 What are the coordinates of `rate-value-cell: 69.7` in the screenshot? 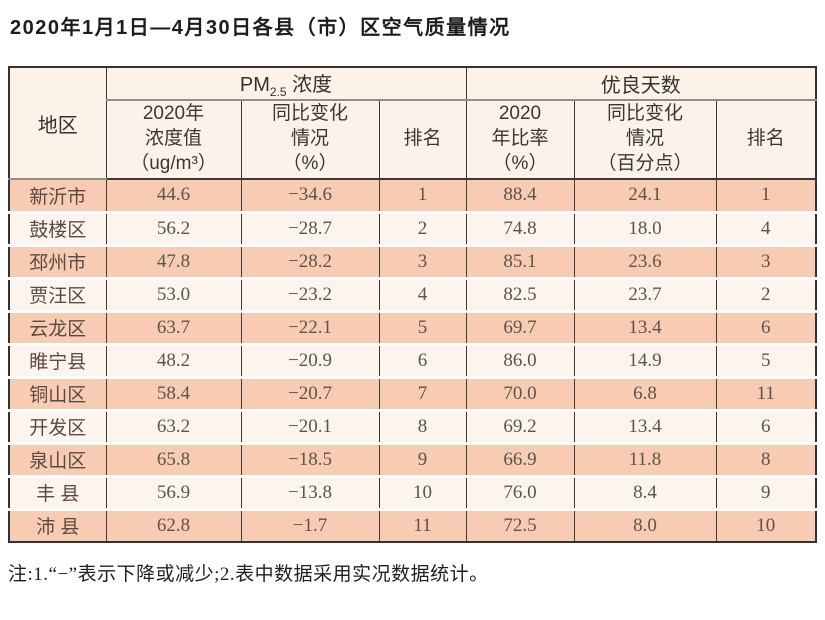 It's located at (520, 328).